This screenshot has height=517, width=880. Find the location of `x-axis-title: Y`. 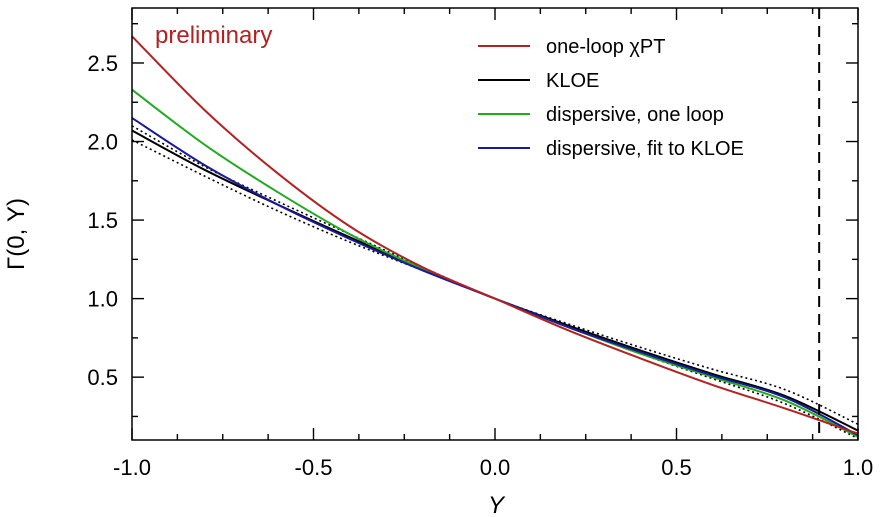

x-axis-title: Y is located at coordinates (497, 504).